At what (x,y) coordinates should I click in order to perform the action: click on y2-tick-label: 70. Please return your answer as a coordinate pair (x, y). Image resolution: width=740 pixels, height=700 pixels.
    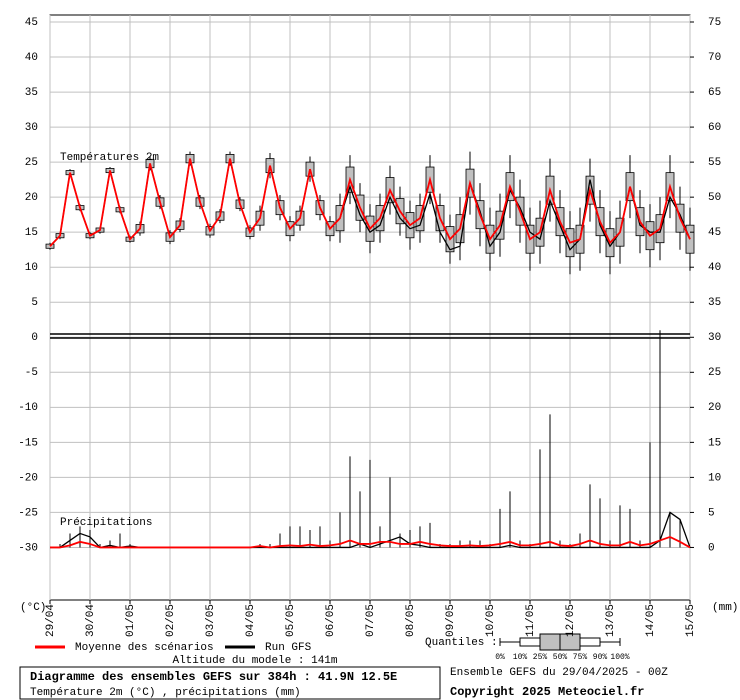
    Looking at the image, I should click on (714, 58).